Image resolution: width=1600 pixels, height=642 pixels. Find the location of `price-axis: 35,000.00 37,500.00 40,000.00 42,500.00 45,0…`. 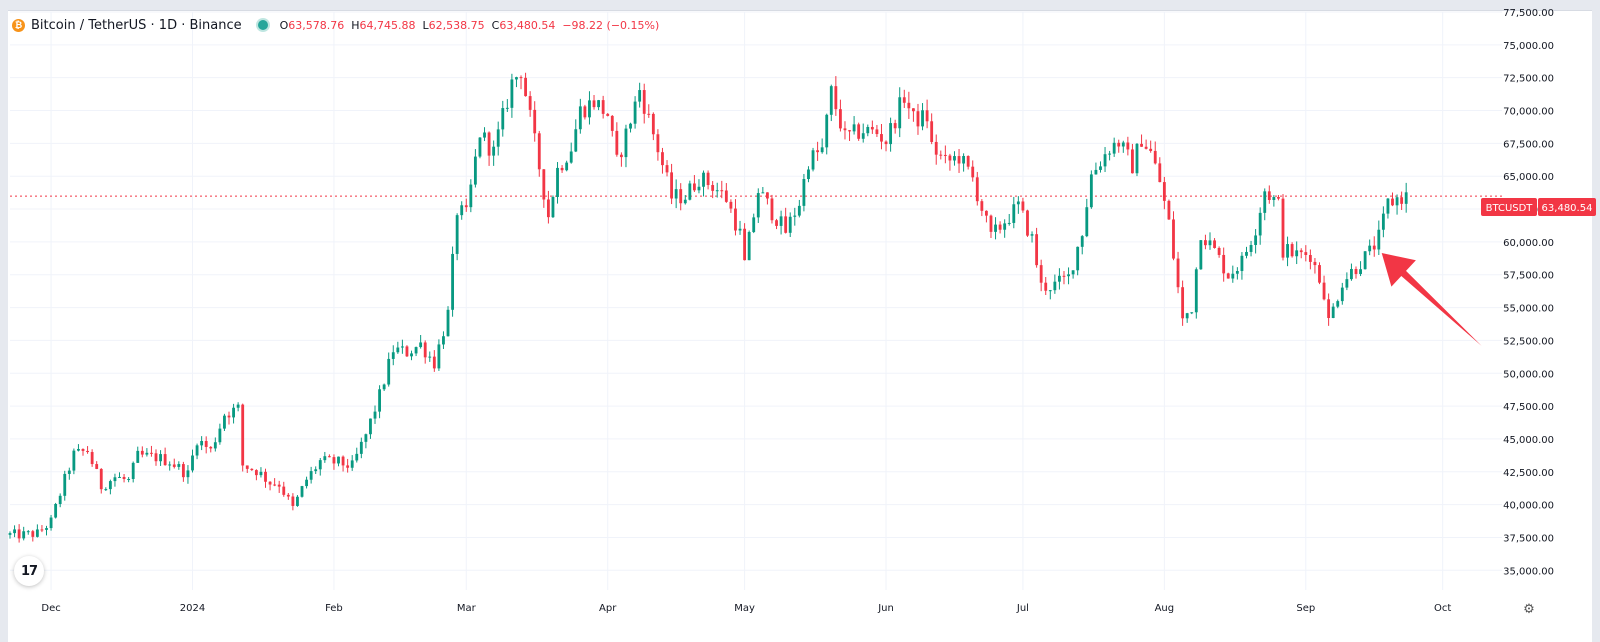

price-axis: 35,000.00 37,500.00 40,000.00 42,500.00 45,0… is located at coordinates (1528, 292).